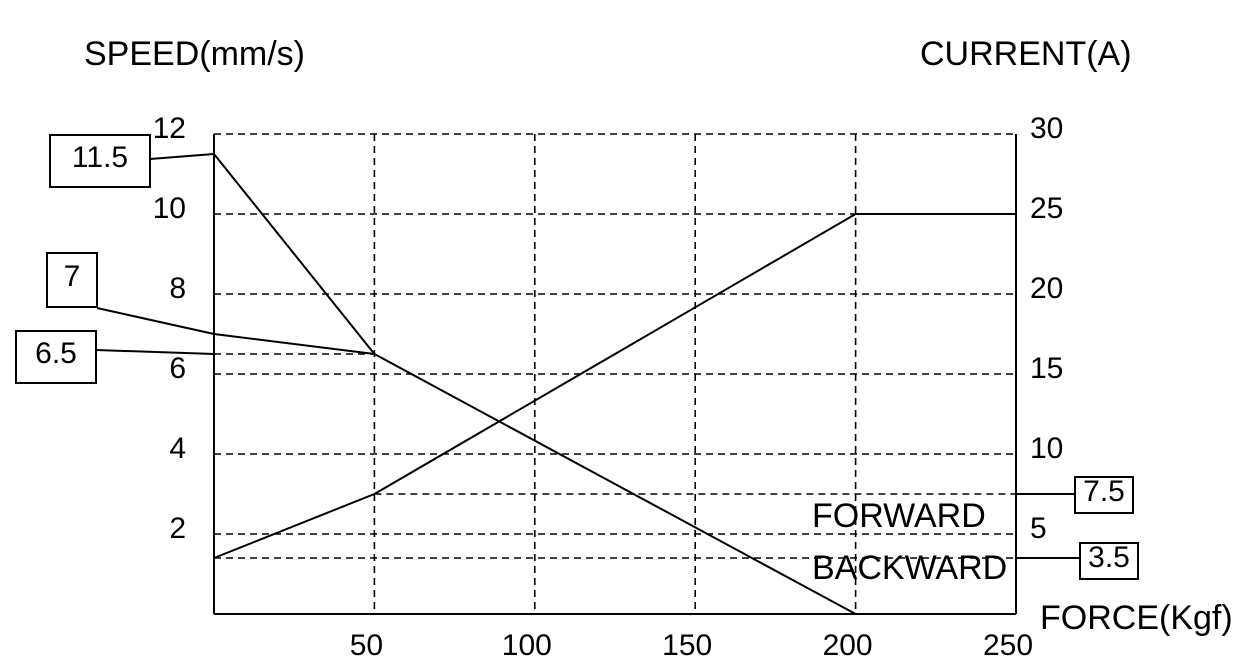 The height and width of the screenshot is (669, 1248). I want to click on y-tick-label: 10, so click(169, 208).